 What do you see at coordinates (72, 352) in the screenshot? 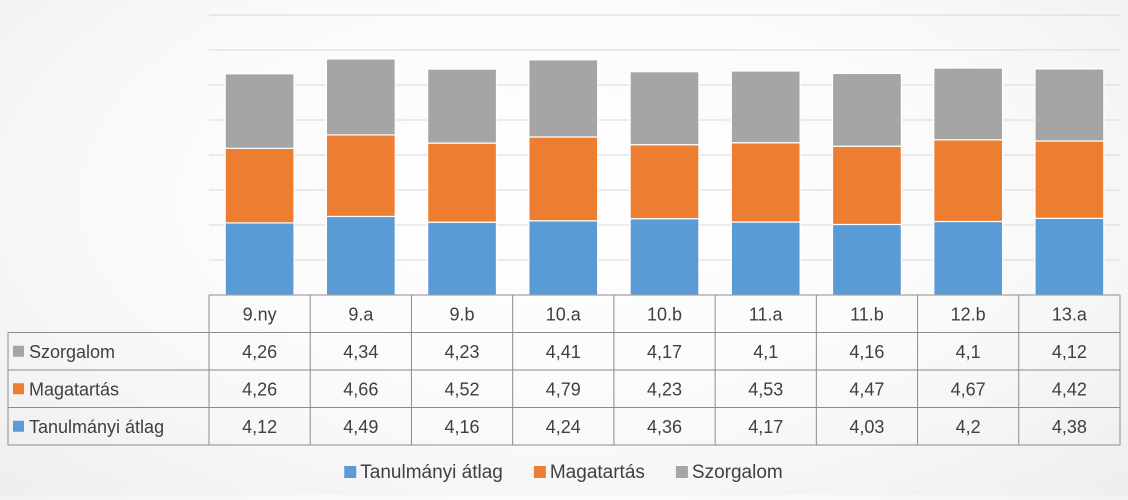
I see `table-row-label: Szorgalom` at bounding box center [72, 352].